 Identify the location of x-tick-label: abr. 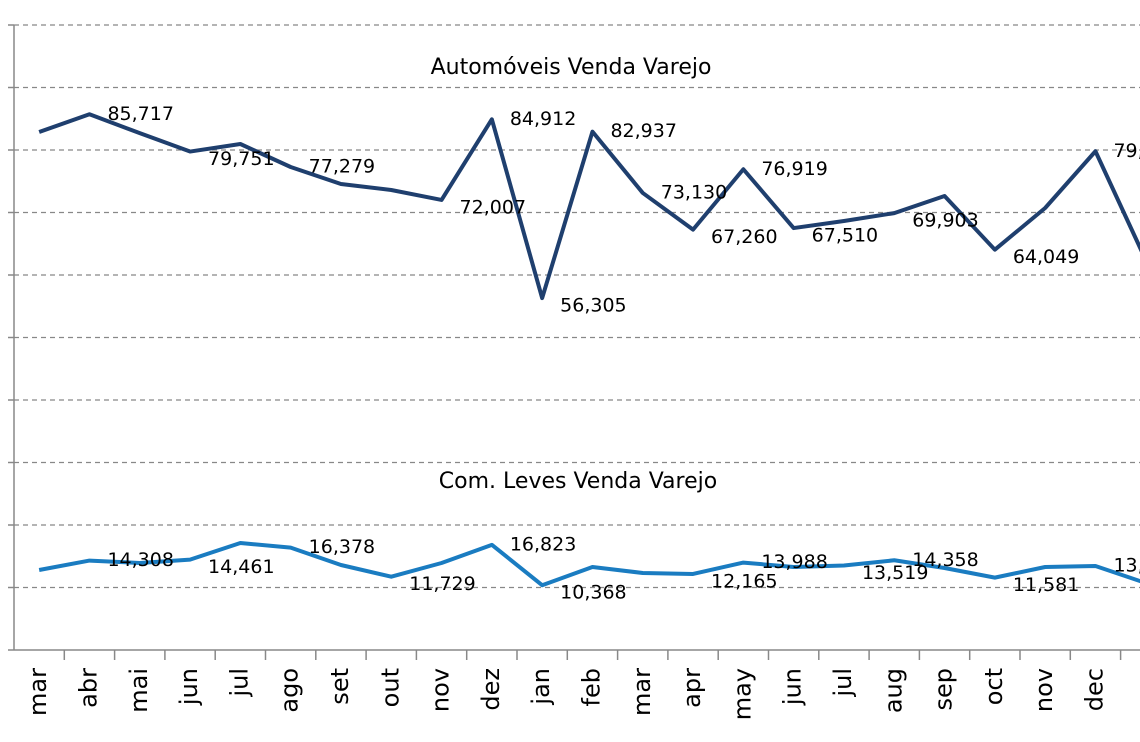
(88, 688).